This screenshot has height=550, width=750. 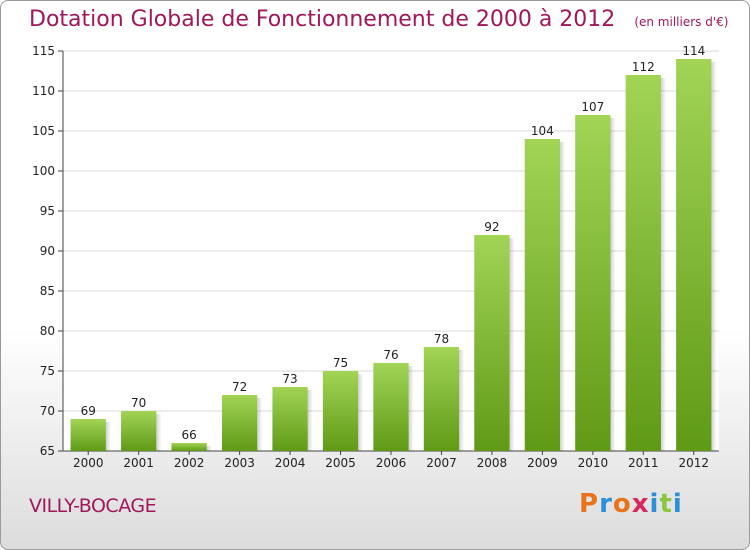 What do you see at coordinates (693, 51) in the screenshot?
I see `bar-value-label: 114` at bounding box center [693, 51].